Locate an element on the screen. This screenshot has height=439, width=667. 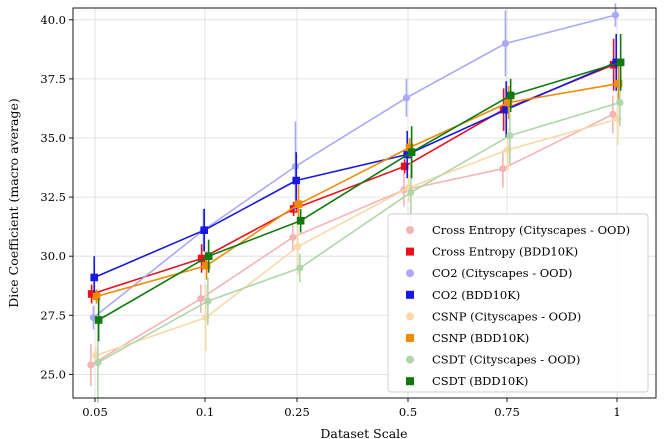
y-axis-title: Dice Coefficient (macro average) is located at coordinates (13, 202).